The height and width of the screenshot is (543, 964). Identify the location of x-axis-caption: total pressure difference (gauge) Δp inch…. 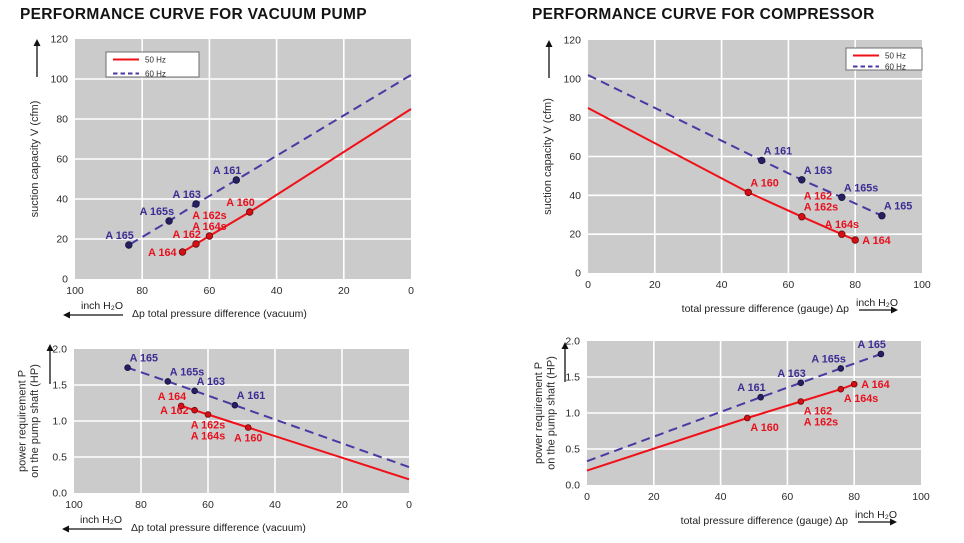
(790, 306).